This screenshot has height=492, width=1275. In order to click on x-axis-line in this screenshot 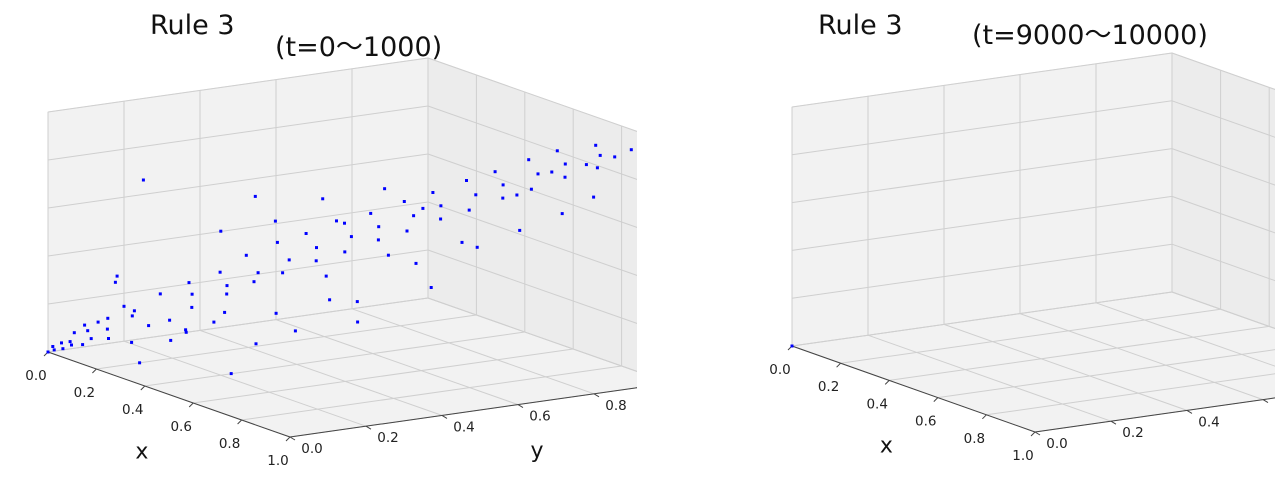, I will do `click(913, 389)`.